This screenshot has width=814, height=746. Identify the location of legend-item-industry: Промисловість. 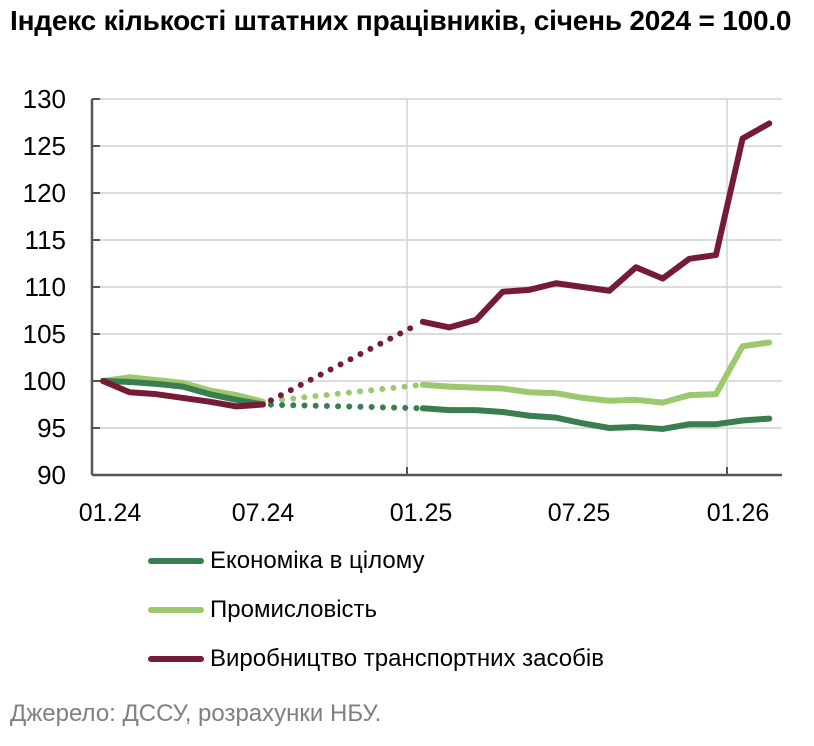
(376, 609).